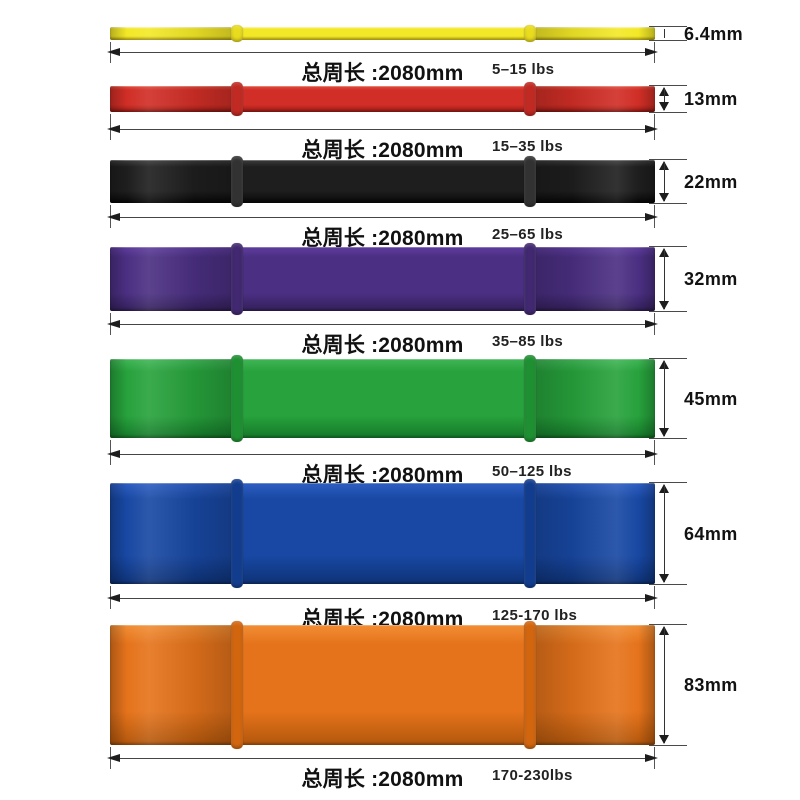 This screenshot has width=800, height=800. I want to click on resistance-range-label: 50–125 lbs, so click(532, 471).